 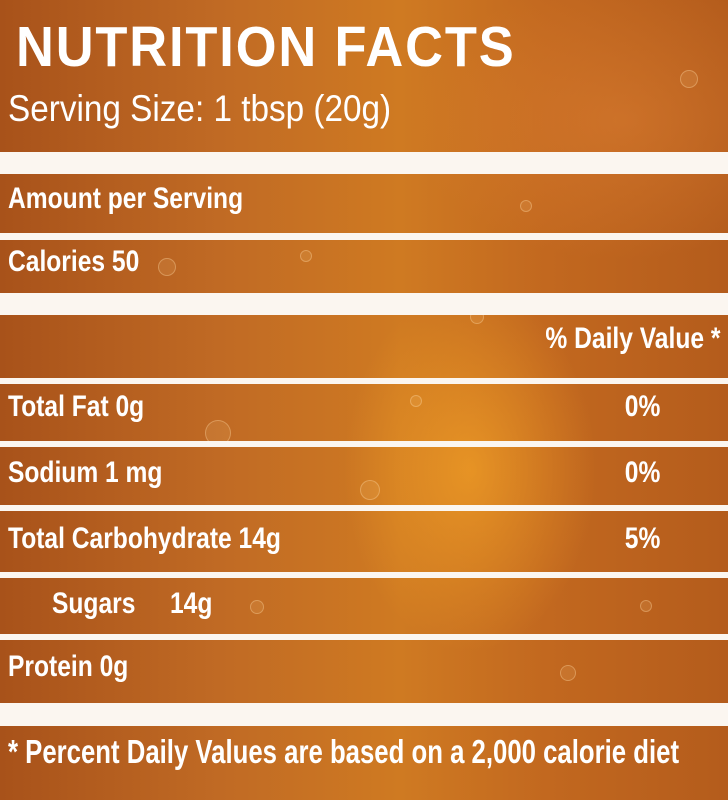 I want to click on nutrient-dv: 5%, so click(x=642, y=538).